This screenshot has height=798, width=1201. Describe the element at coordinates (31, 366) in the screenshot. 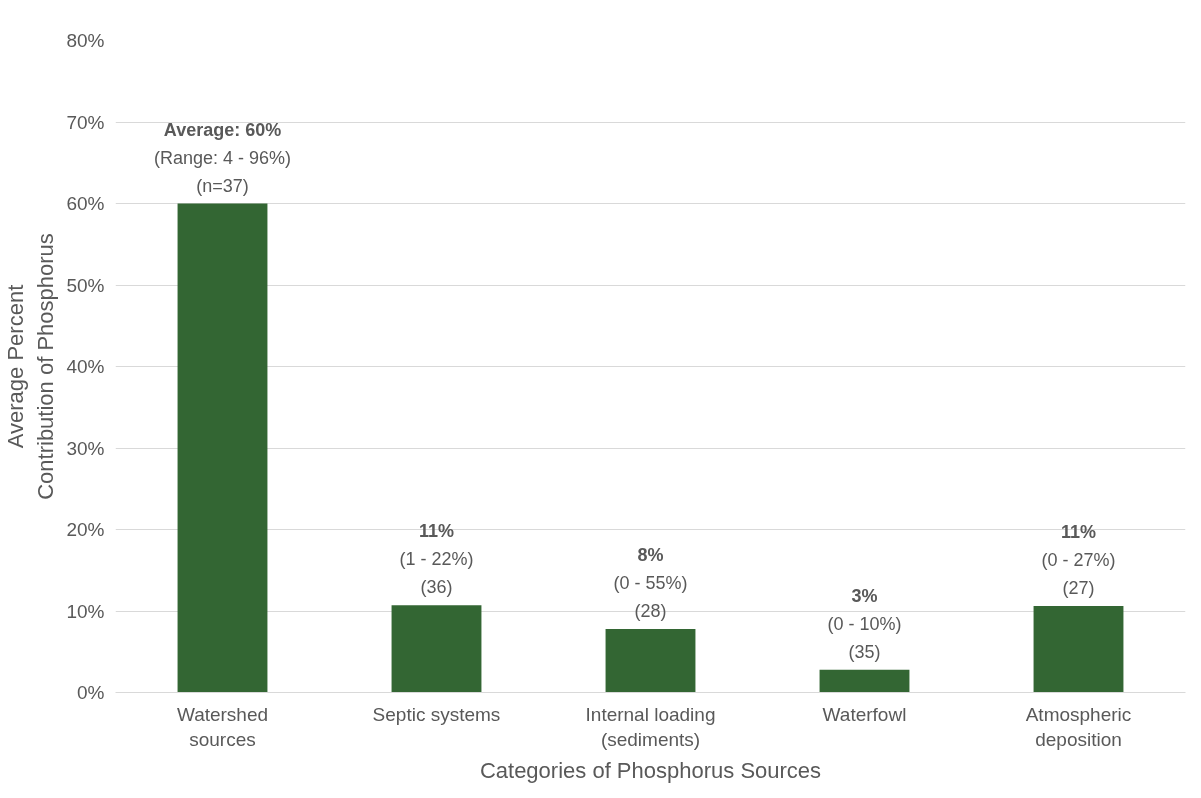

I see `y-axis-title: Average Percent Contribution of Phosphorus` at that location.